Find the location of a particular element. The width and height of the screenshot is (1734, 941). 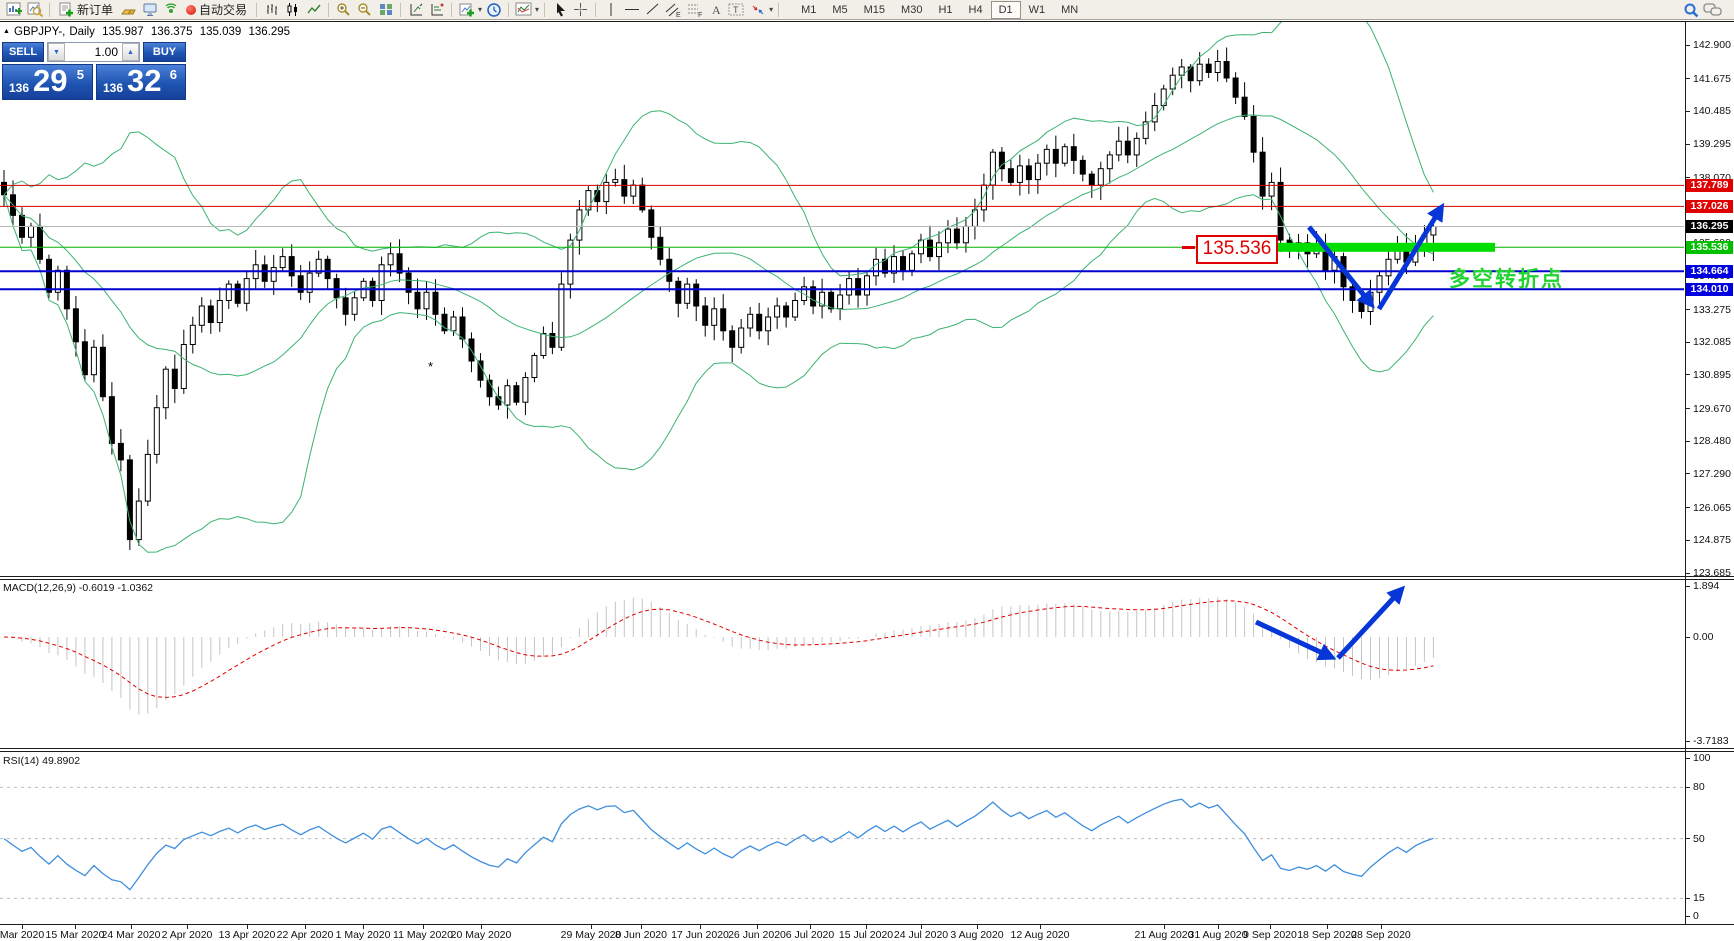

arrows-dropdown-icon: ▾ is located at coordinates (771, 9).